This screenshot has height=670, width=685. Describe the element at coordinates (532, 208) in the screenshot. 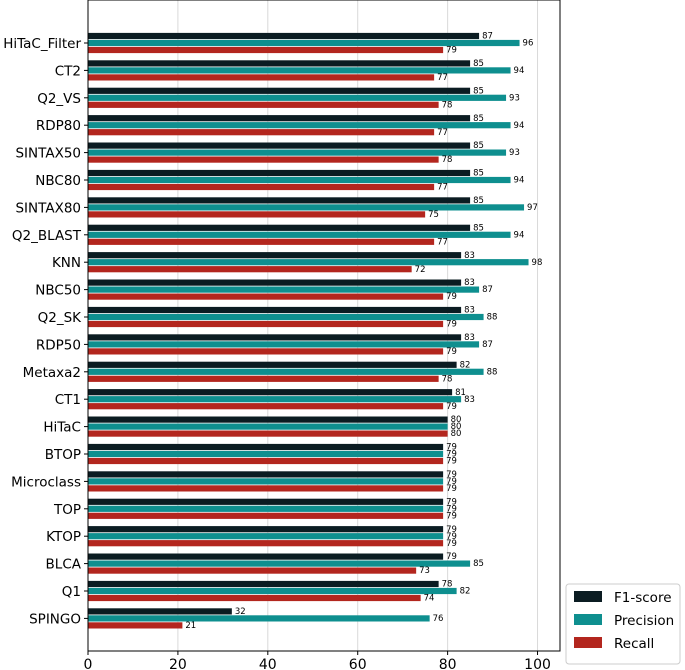

I see `value-label: 97` at that location.